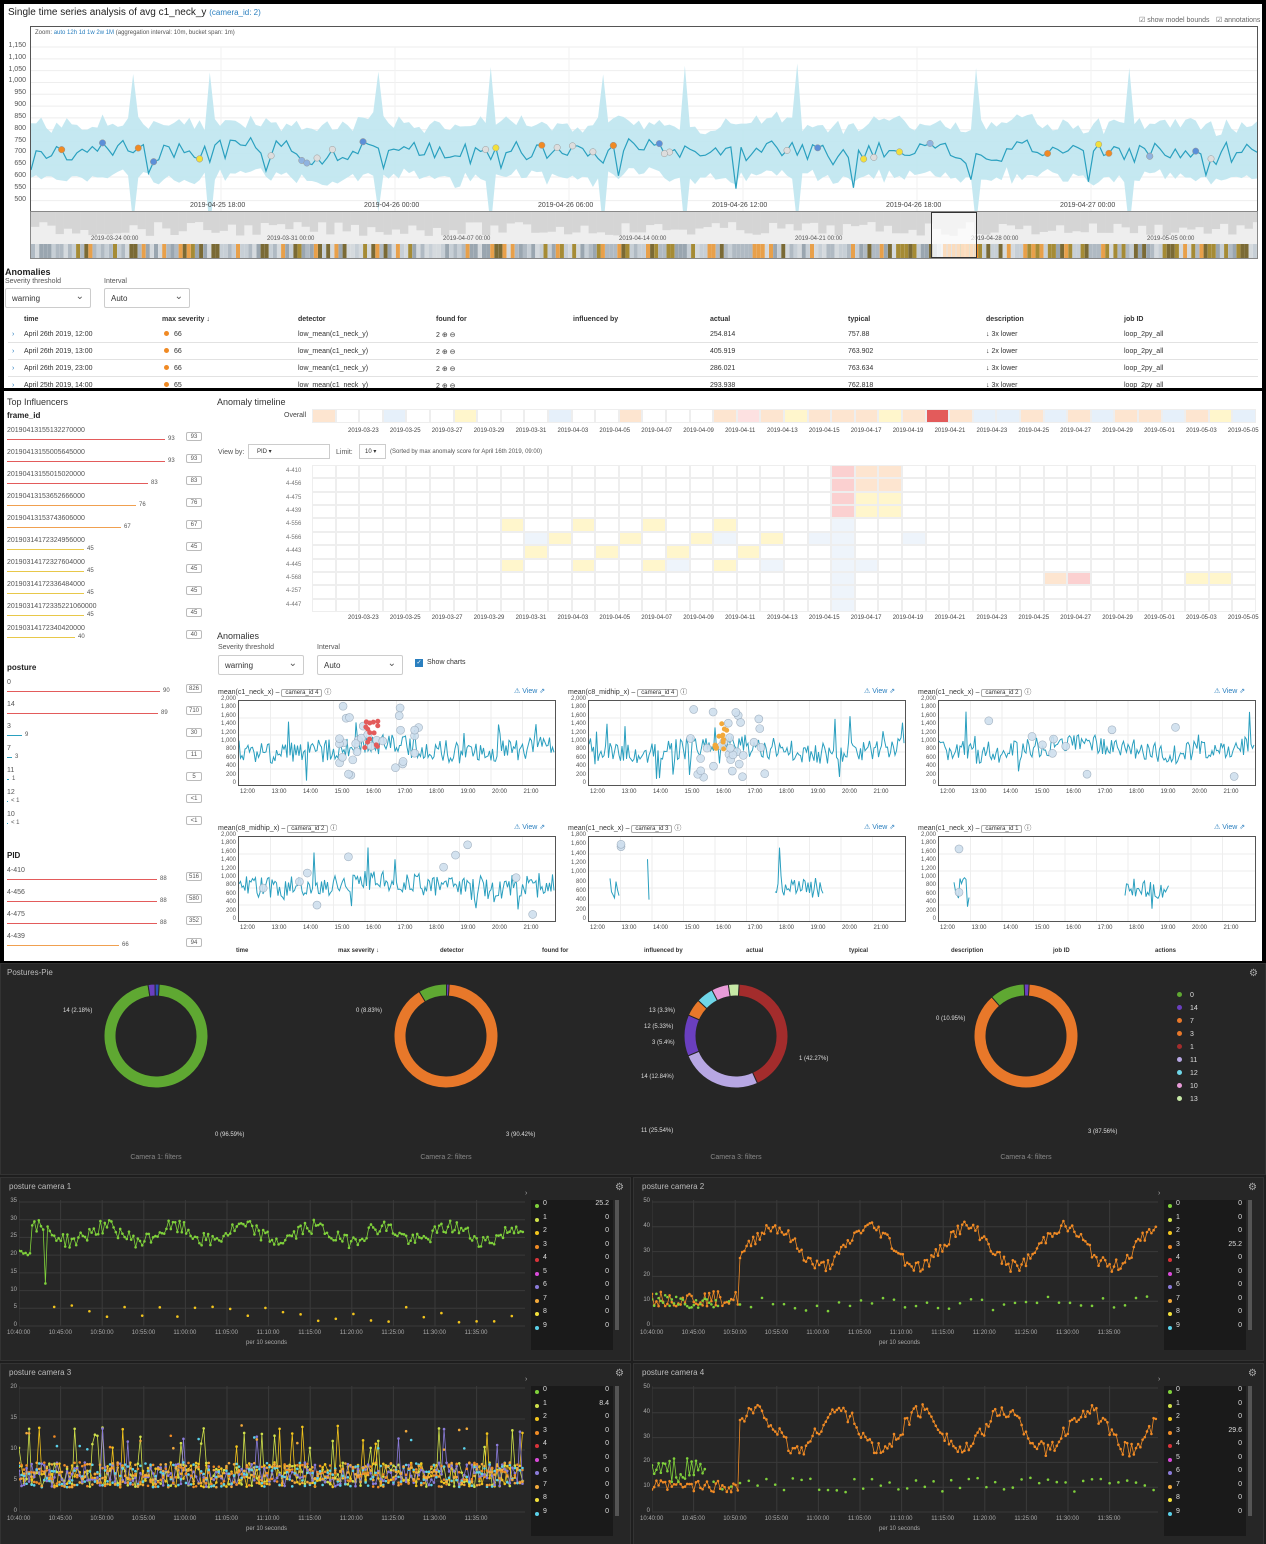  I want to click on influencer-name: 12, so click(11, 792).